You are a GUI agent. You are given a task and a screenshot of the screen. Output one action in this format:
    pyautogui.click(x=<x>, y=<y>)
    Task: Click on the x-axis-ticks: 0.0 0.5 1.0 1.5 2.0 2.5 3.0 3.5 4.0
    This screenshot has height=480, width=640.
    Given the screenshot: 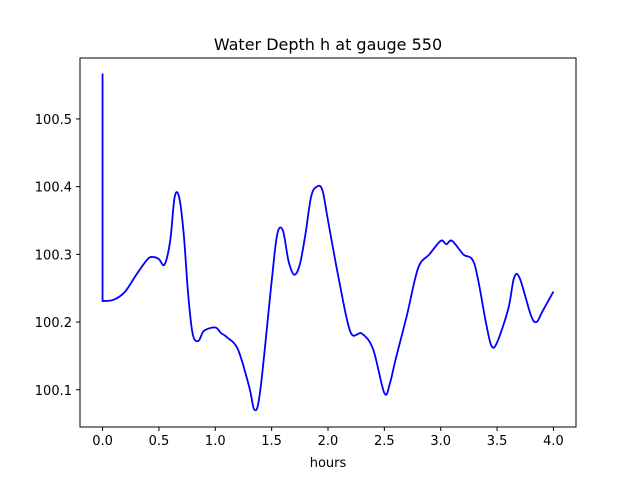 What is the action you would take?
    pyautogui.click(x=328, y=438)
    